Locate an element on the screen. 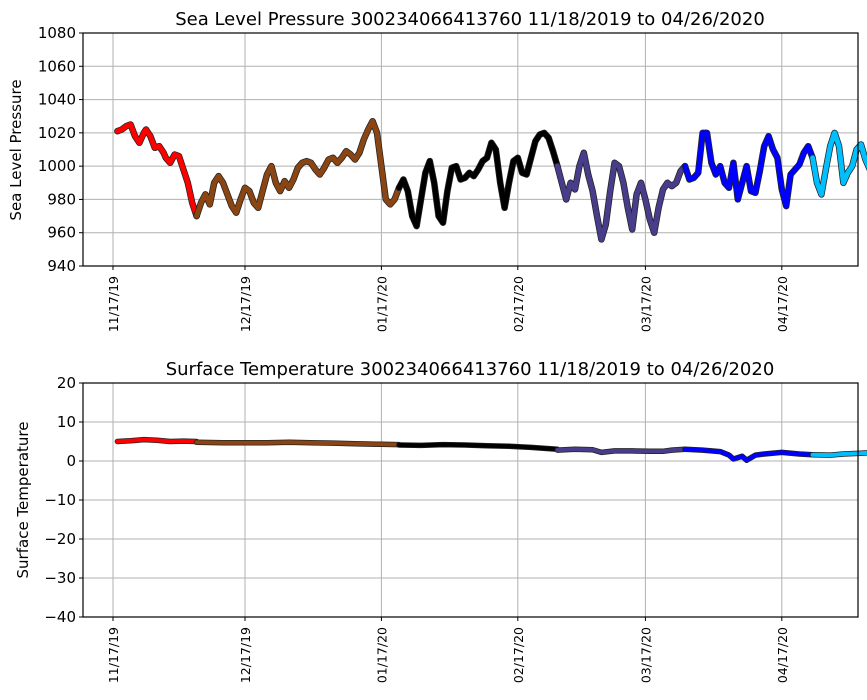  y-tick-label: −20 is located at coordinates (60, 539).